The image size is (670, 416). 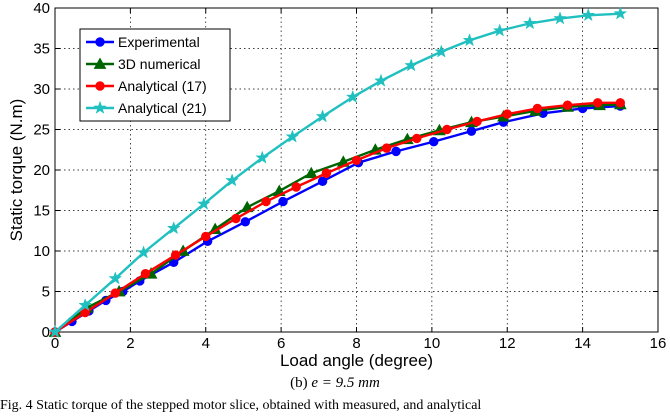 What do you see at coordinates (159, 64) in the screenshot?
I see `legend-label: 3D numerical` at bounding box center [159, 64].